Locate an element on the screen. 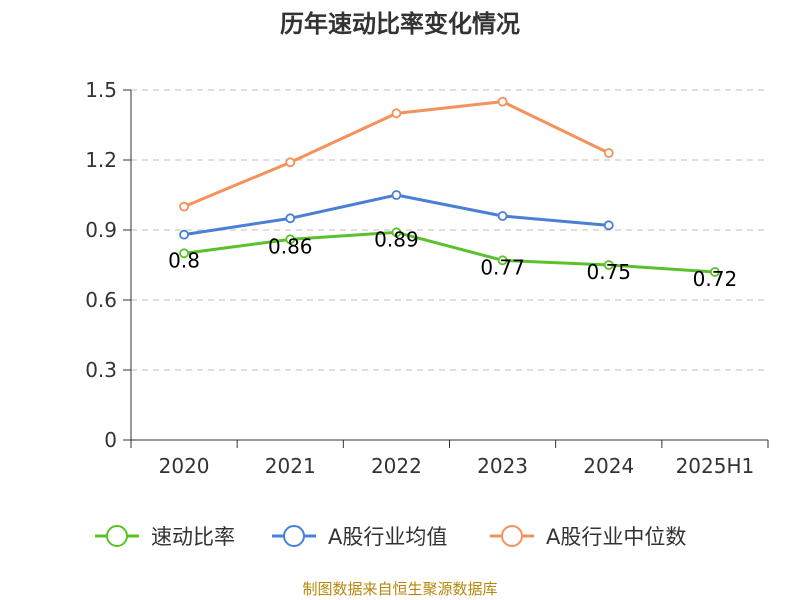  data-label: 0.75 is located at coordinates (608, 272).